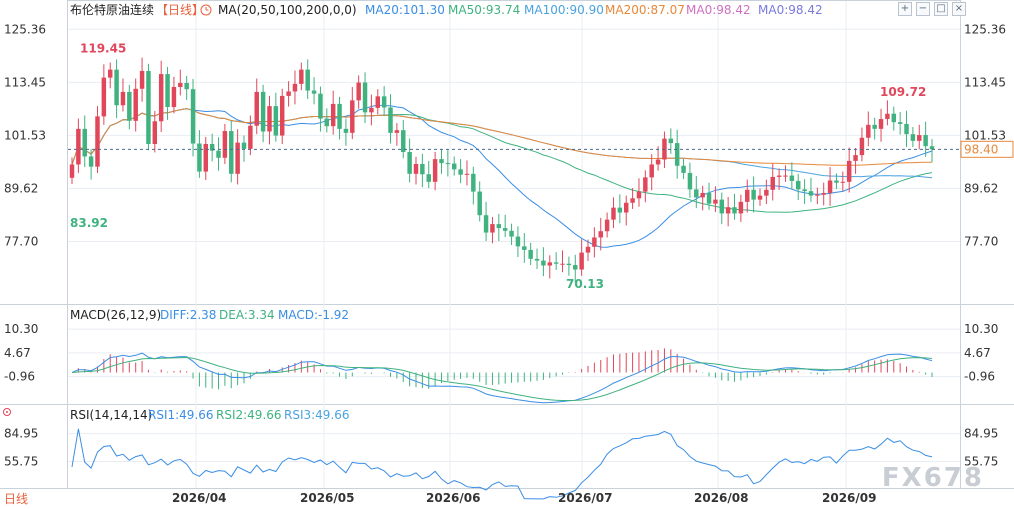  I want to click on x-axis-label: 2026/05, so click(327, 498).